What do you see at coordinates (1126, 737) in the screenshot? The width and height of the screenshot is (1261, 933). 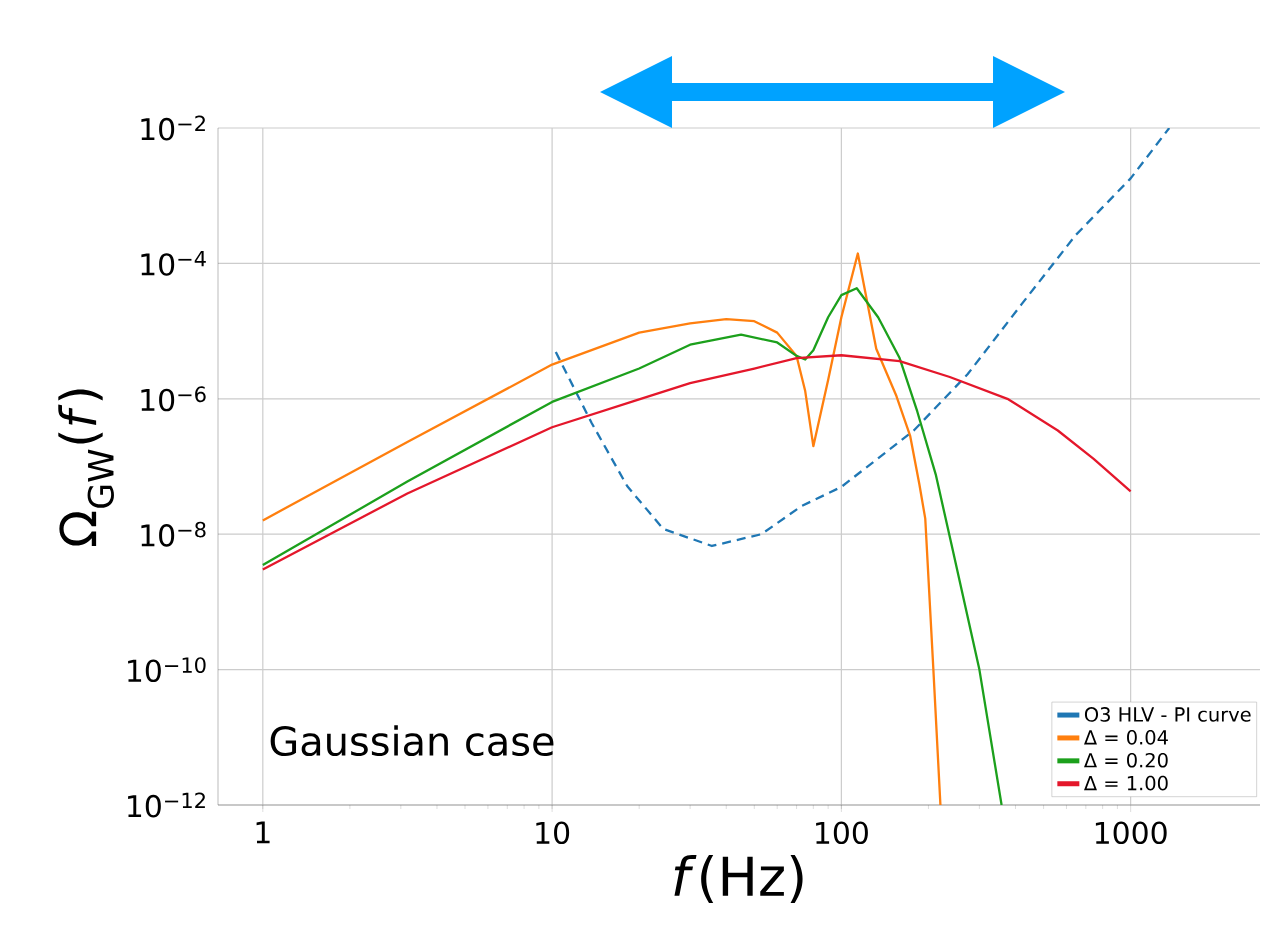 I see `legend-label: Δ = 0.04` at bounding box center [1126, 737].